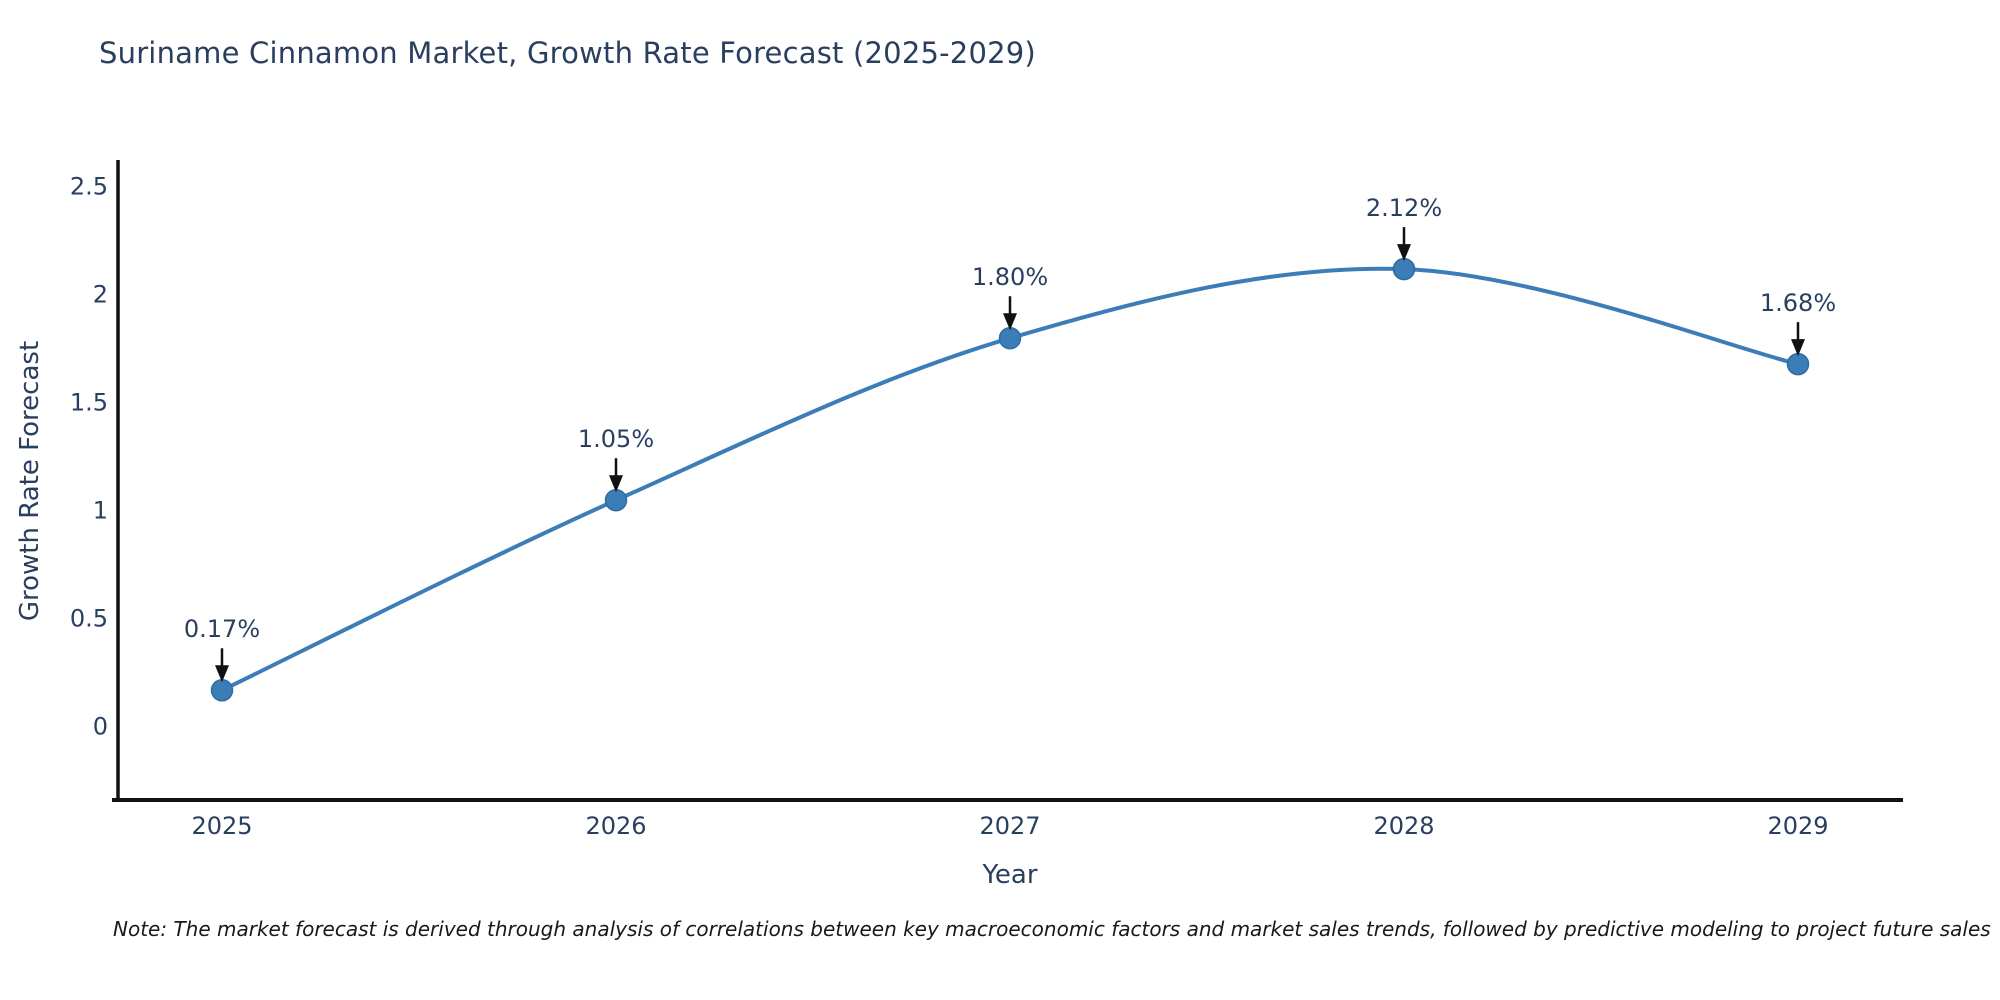 This screenshot has width=2000, height=1000. Describe the element at coordinates (88, 402) in the screenshot. I see `y-tick-label: 1.5` at that location.